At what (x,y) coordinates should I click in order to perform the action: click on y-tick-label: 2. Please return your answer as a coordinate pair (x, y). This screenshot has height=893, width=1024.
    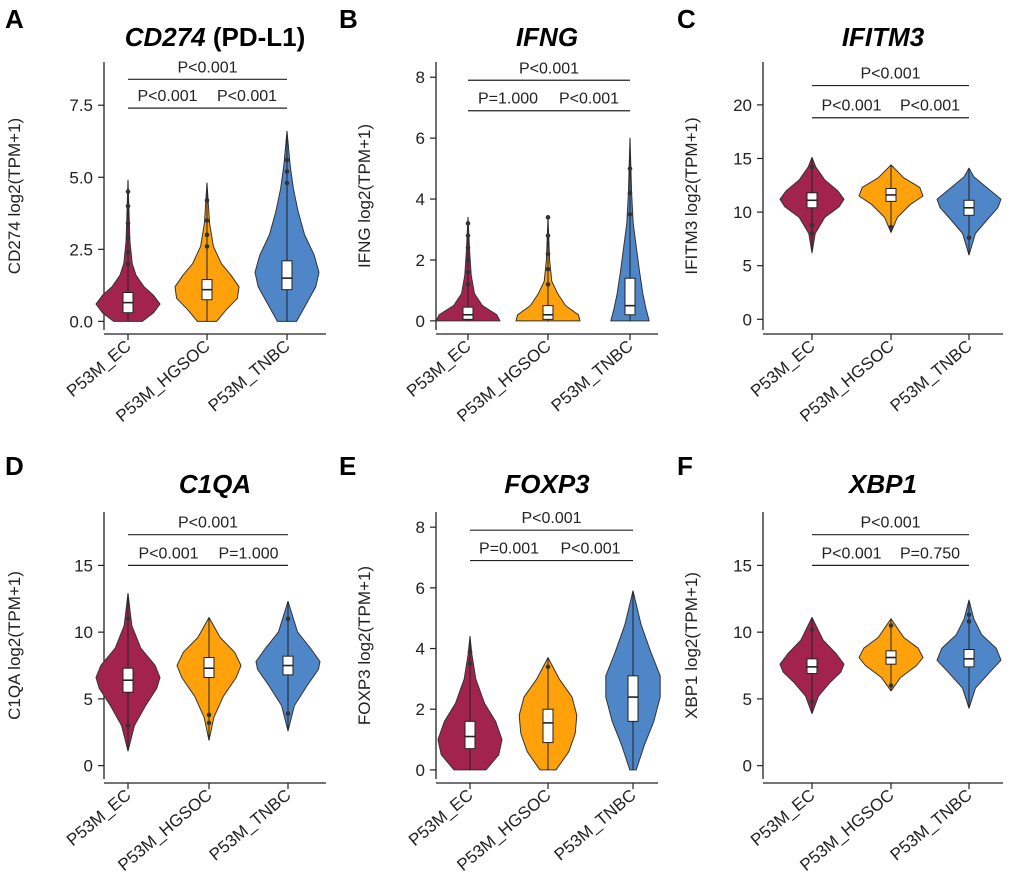
    Looking at the image, I should click on (420, 260).